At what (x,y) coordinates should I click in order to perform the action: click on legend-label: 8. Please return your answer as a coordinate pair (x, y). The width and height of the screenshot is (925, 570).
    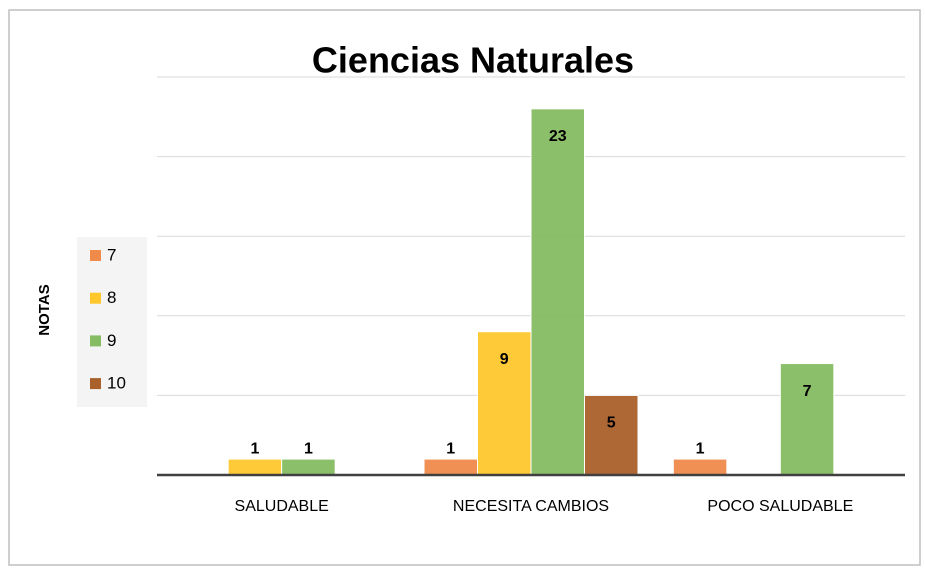
    Looking at the image, I should click on (111, 297).